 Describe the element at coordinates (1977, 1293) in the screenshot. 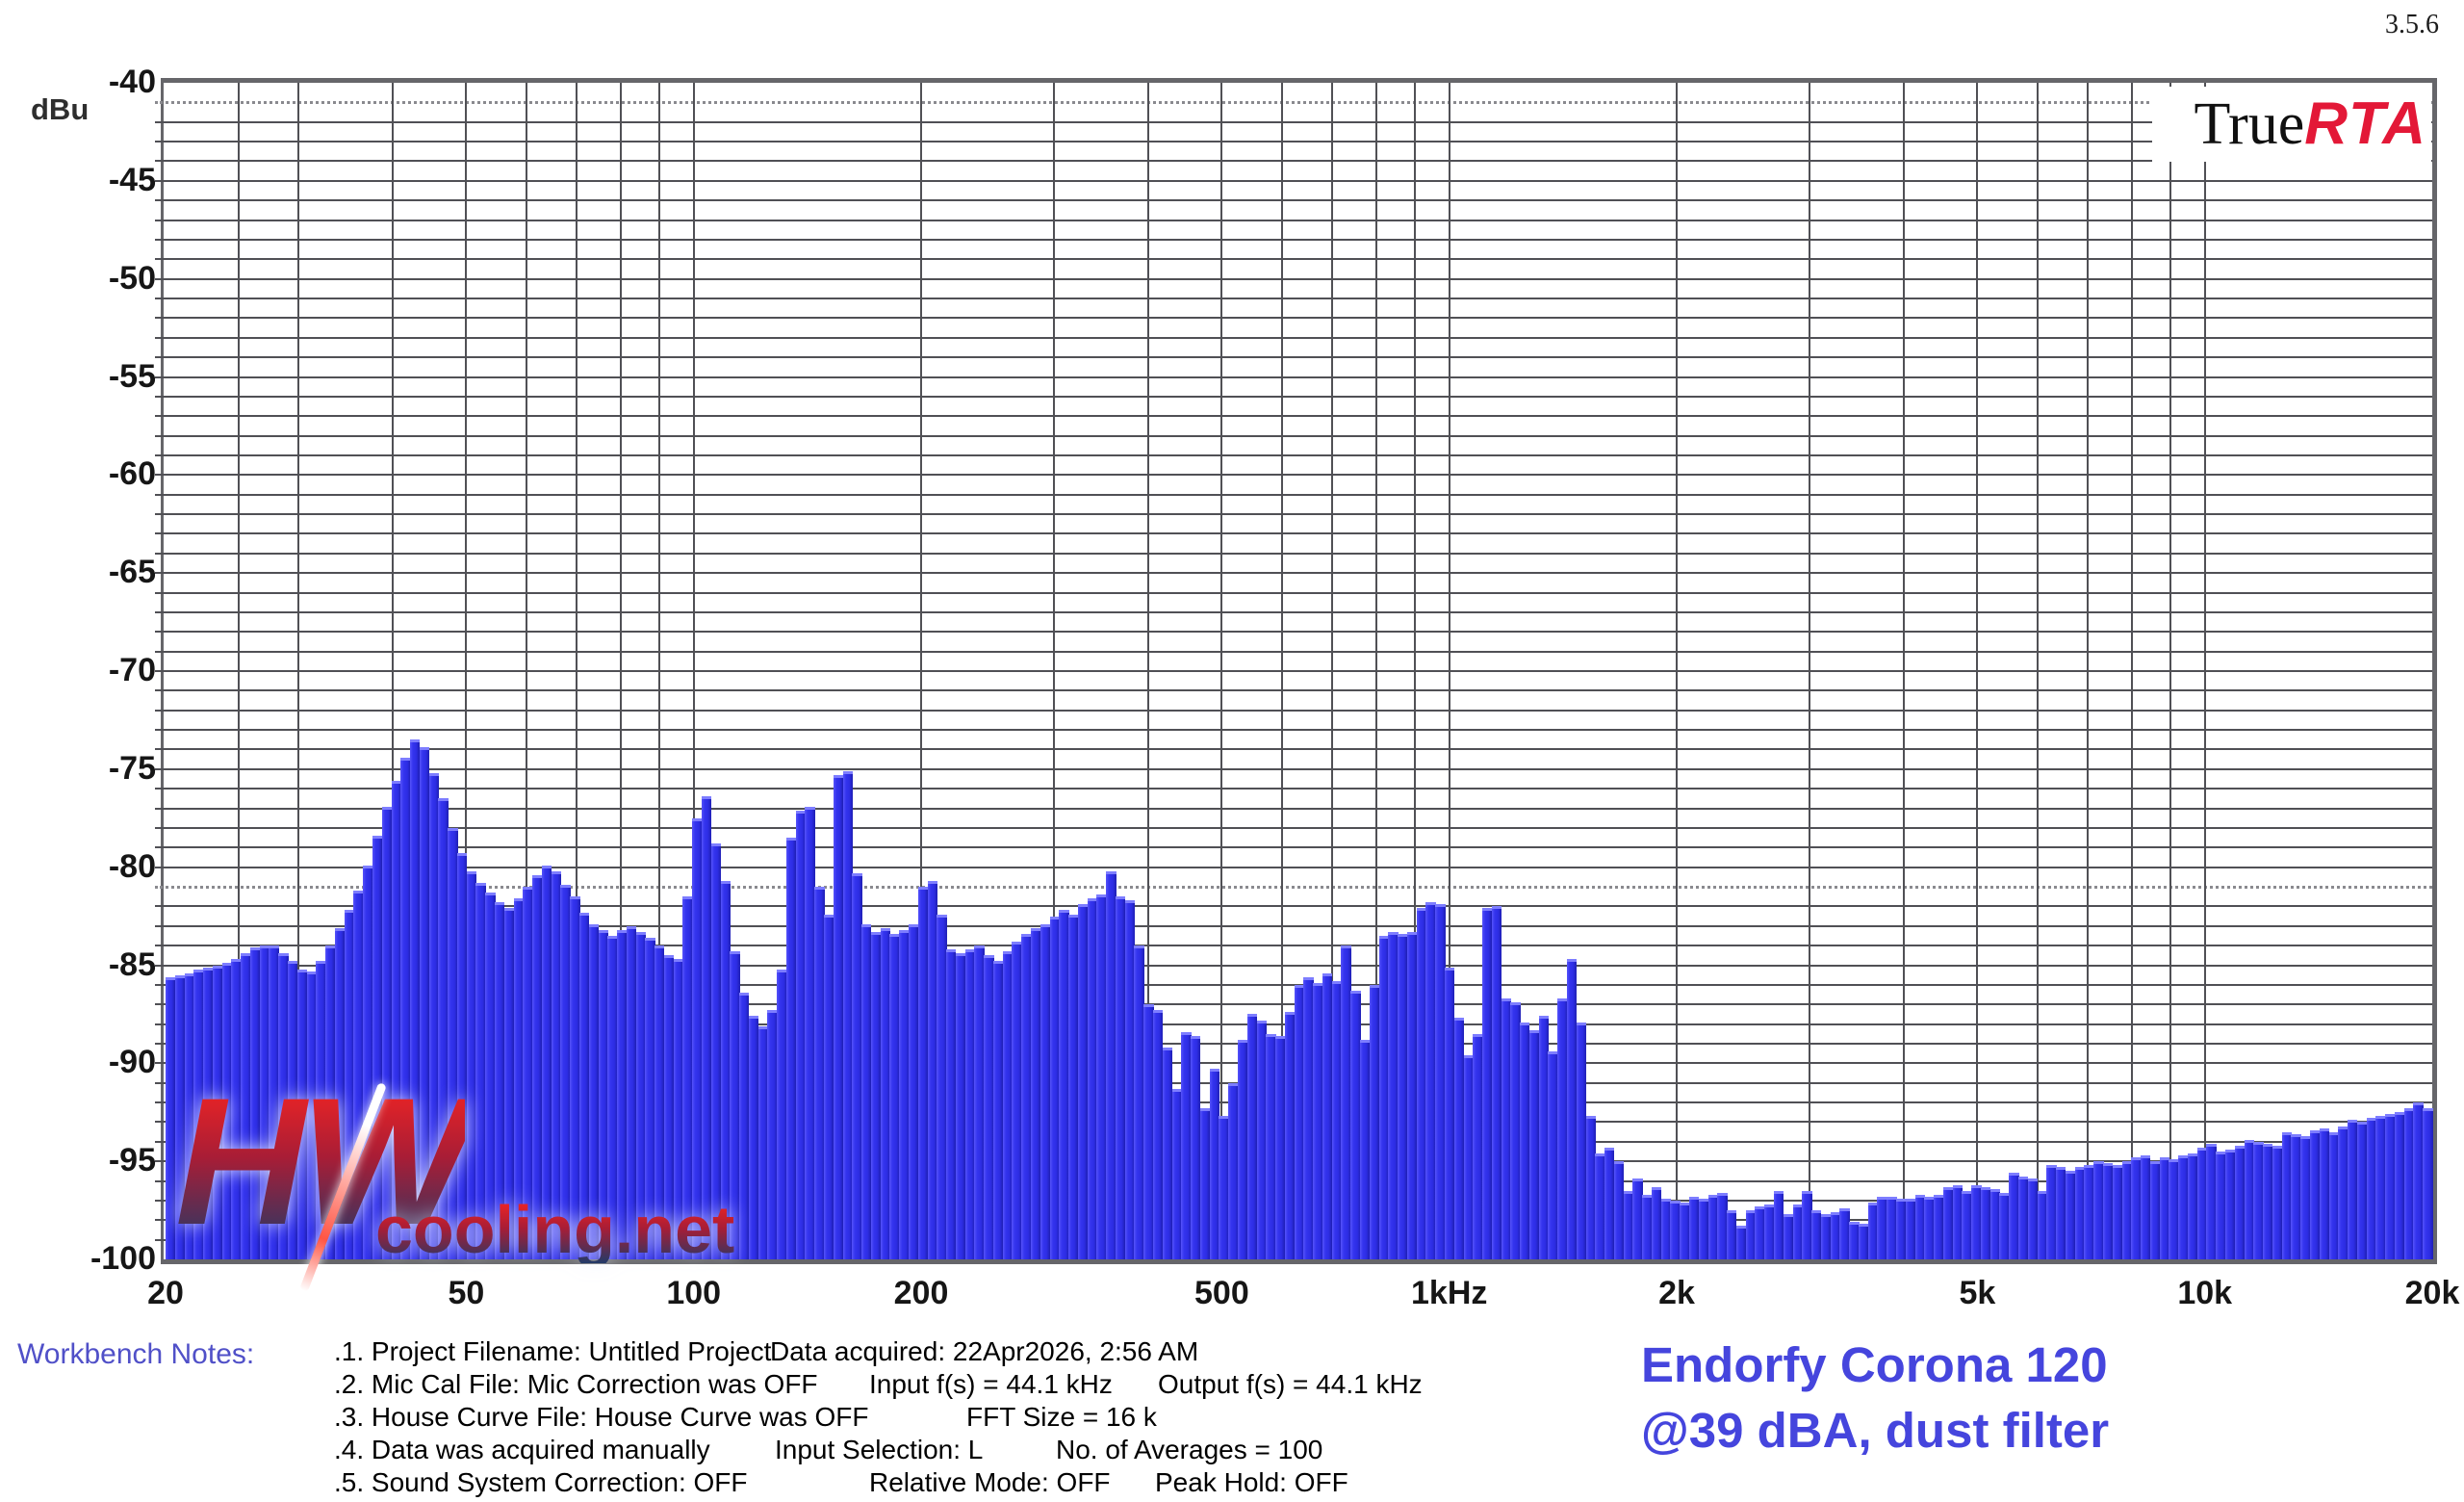

I see `x-axis-tick-label: 5k` at that location.